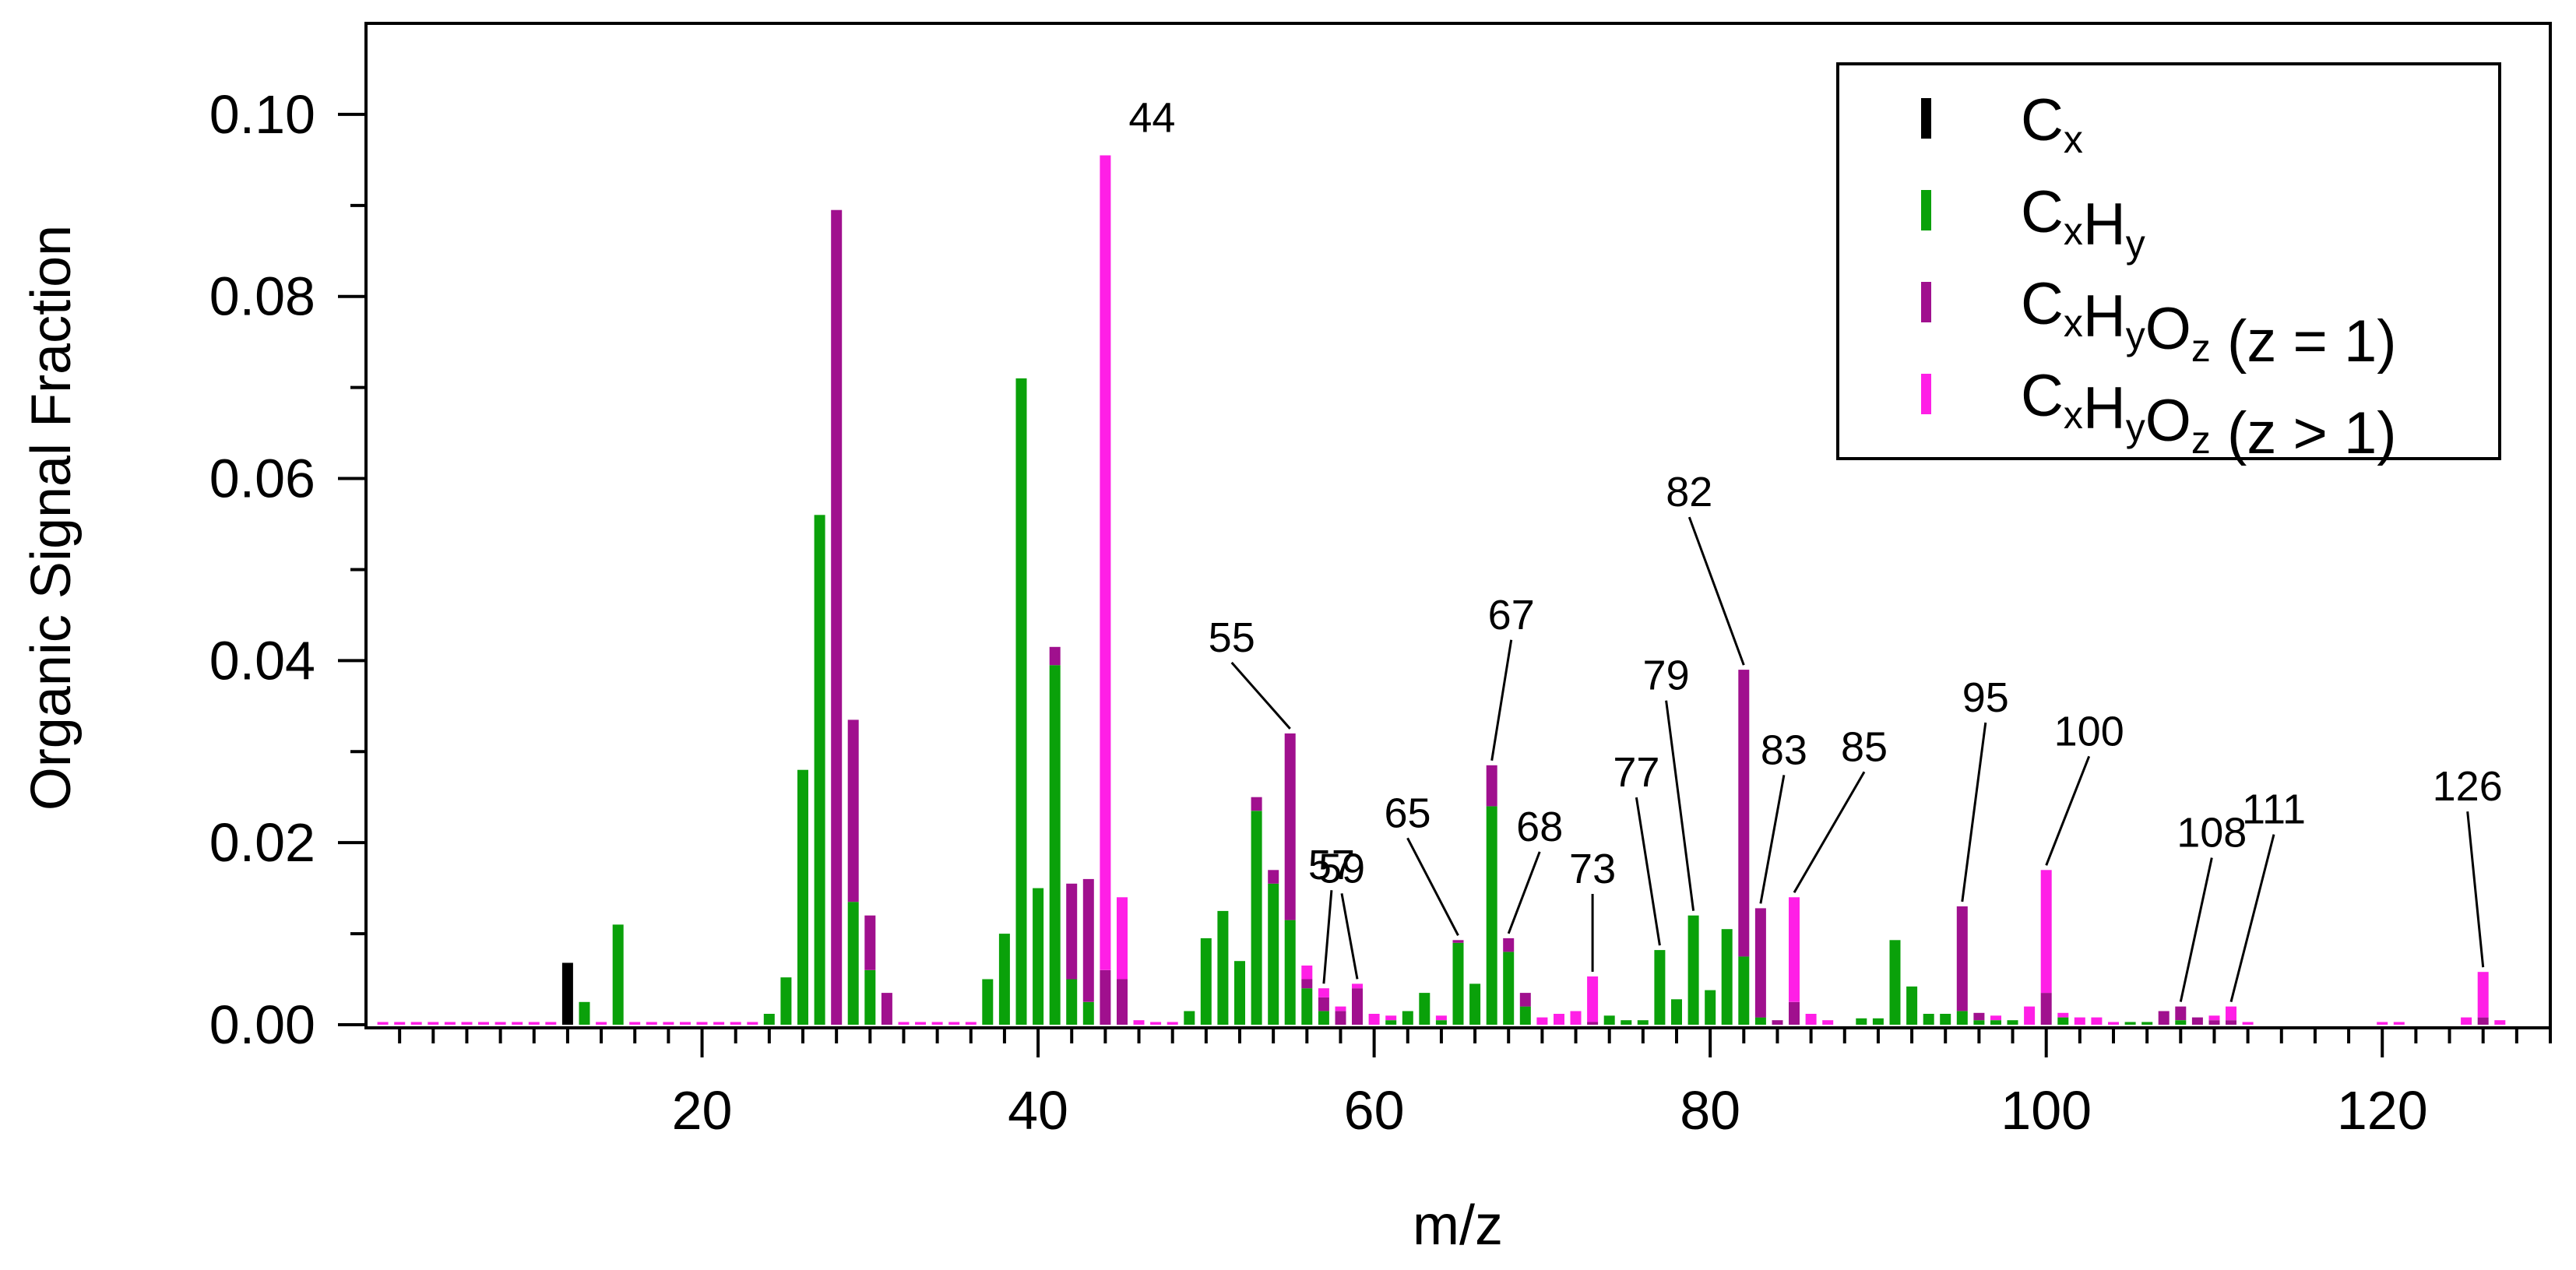 This screenshot has width=2576, height=1270. What do you see at coordinates (1459, 1083) in the screenshot?
I see `x-axis: 20 40 60 80 100 120` at bounding box center [1459, 1083].